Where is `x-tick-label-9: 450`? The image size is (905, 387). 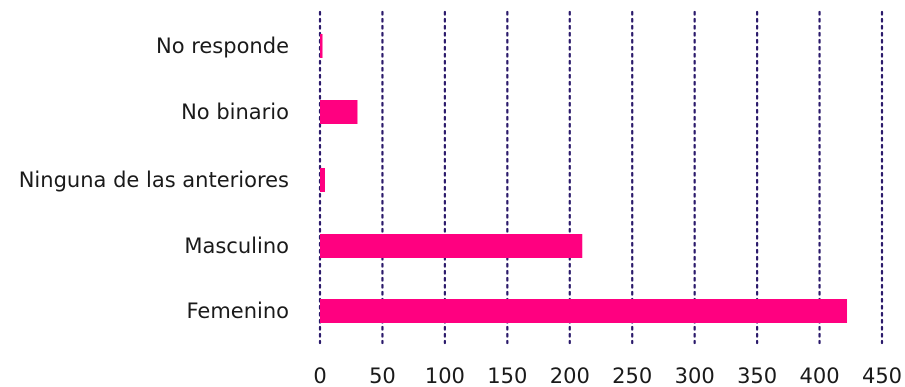 x-tick-label-9: 450 is located at coordinates (882, 375).